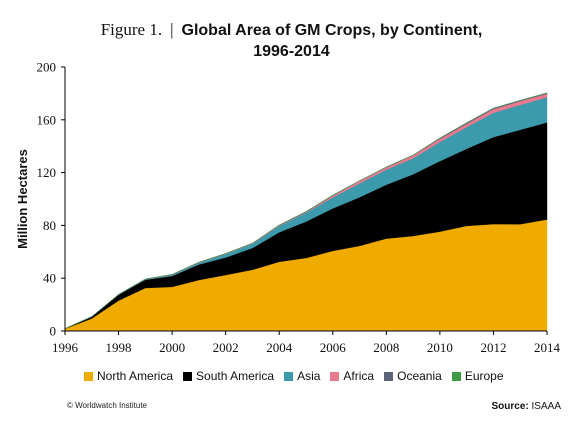  I want to click on x-tick-label: 2002, so click(226, 347).